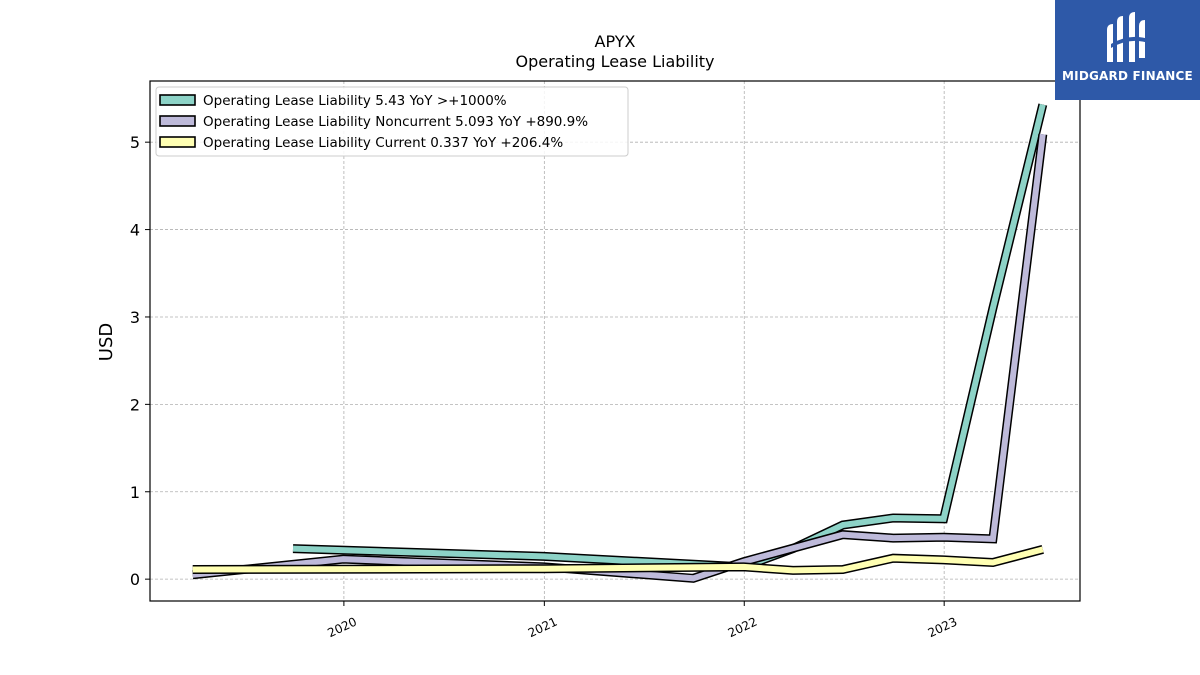 The image size is (1200, 675). Describe the element at coordinates (618, 560) in the screenshot. I see `series-line` at that location.